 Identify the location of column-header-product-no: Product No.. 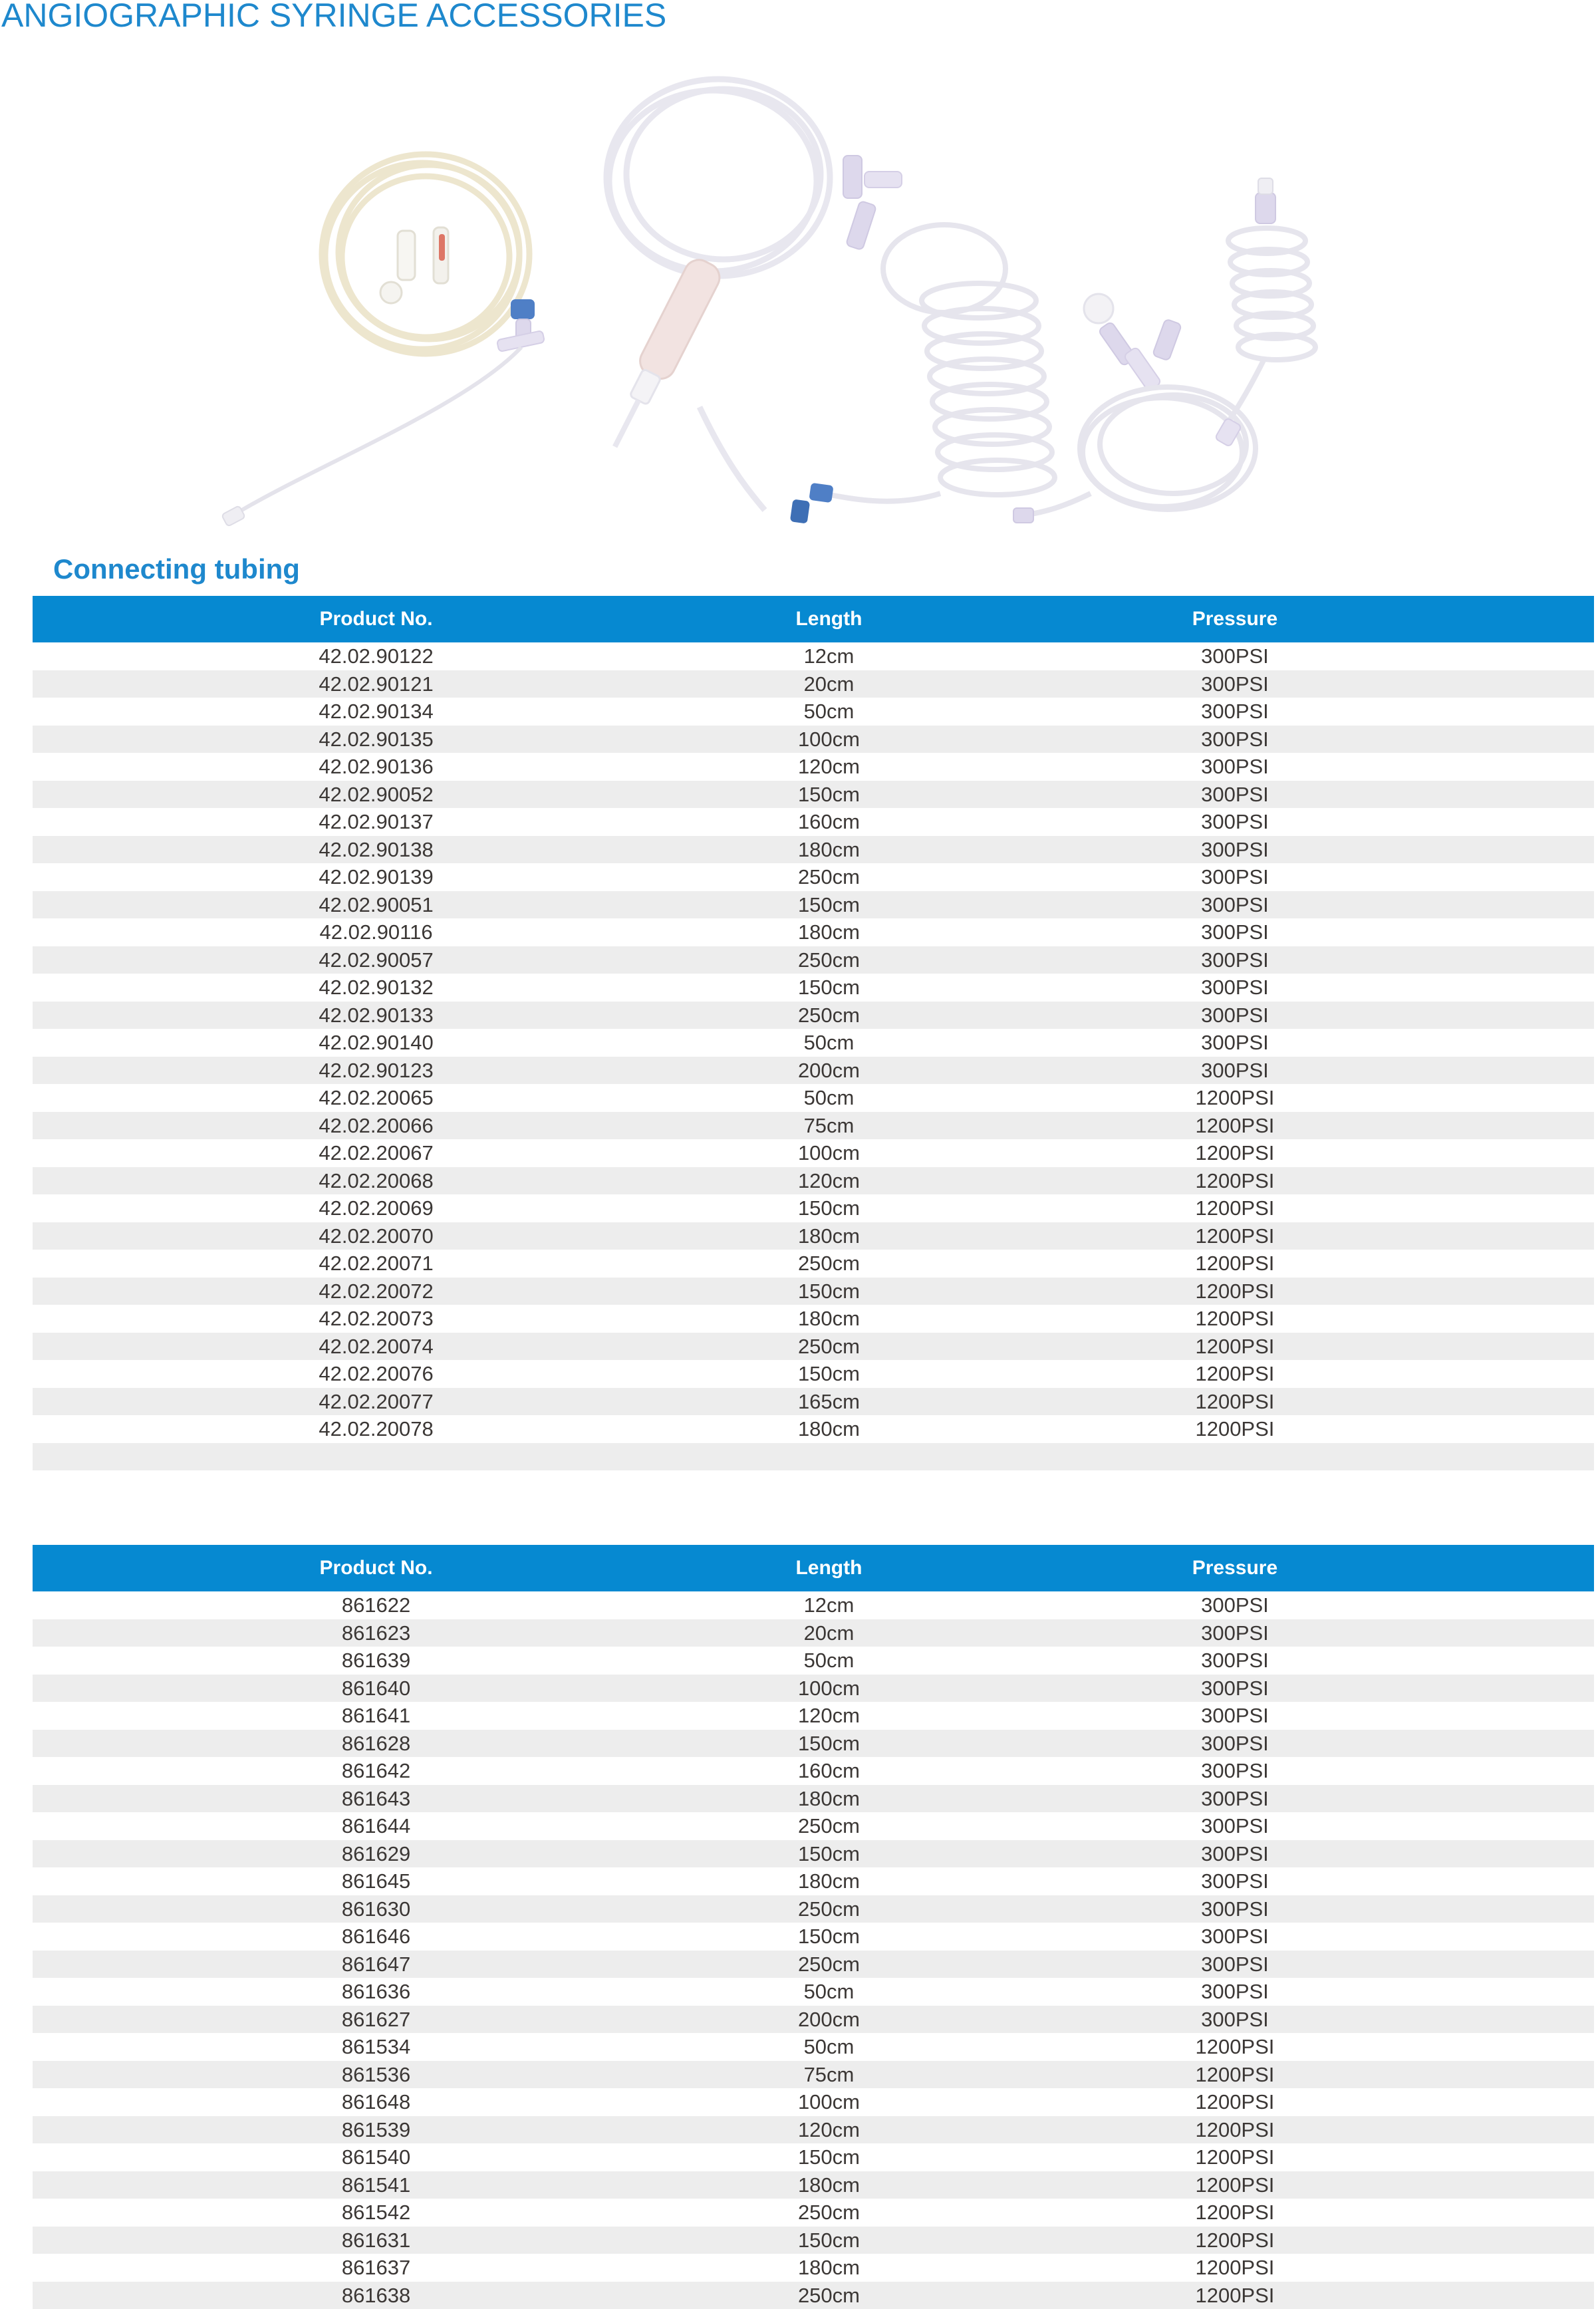
(376, 619).